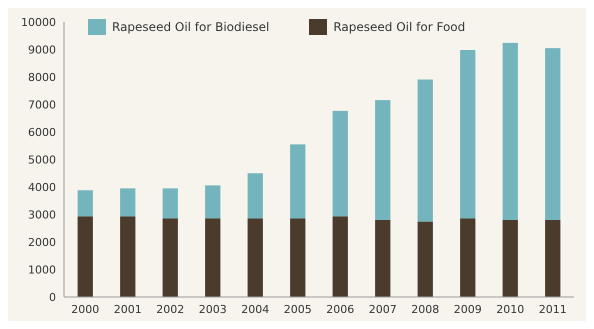 Image resolution: width=594 pixels, height=329 pixels. I want to click on legend-label: Rapeseed Oil for Biodiesel, so click(191, 27).